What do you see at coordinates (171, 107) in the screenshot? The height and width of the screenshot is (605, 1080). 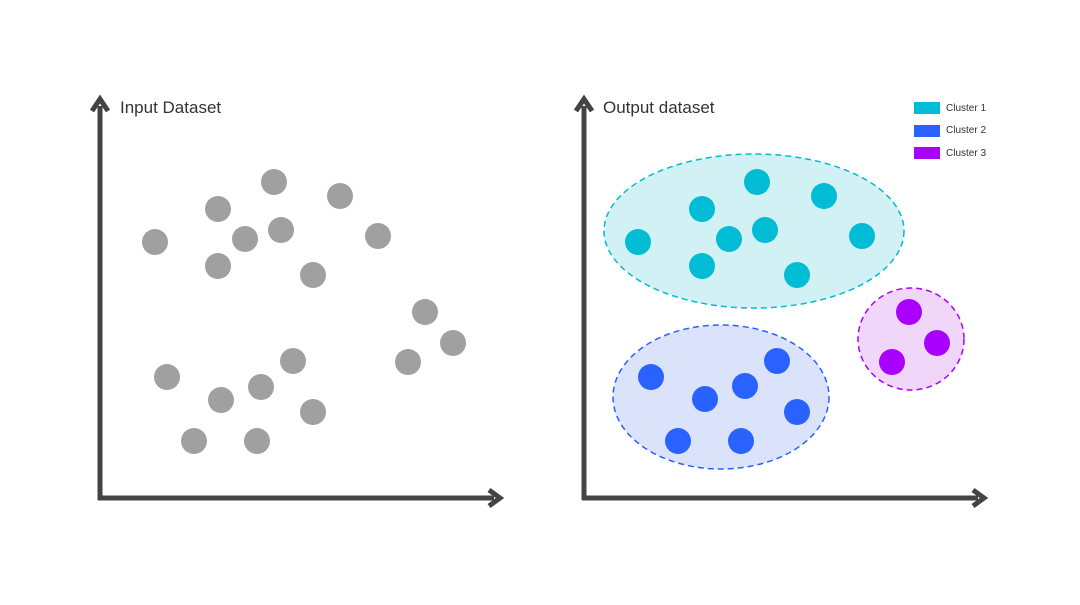 I see `input-dataset-title: Input Dataset` at bounding box center [171, 107].